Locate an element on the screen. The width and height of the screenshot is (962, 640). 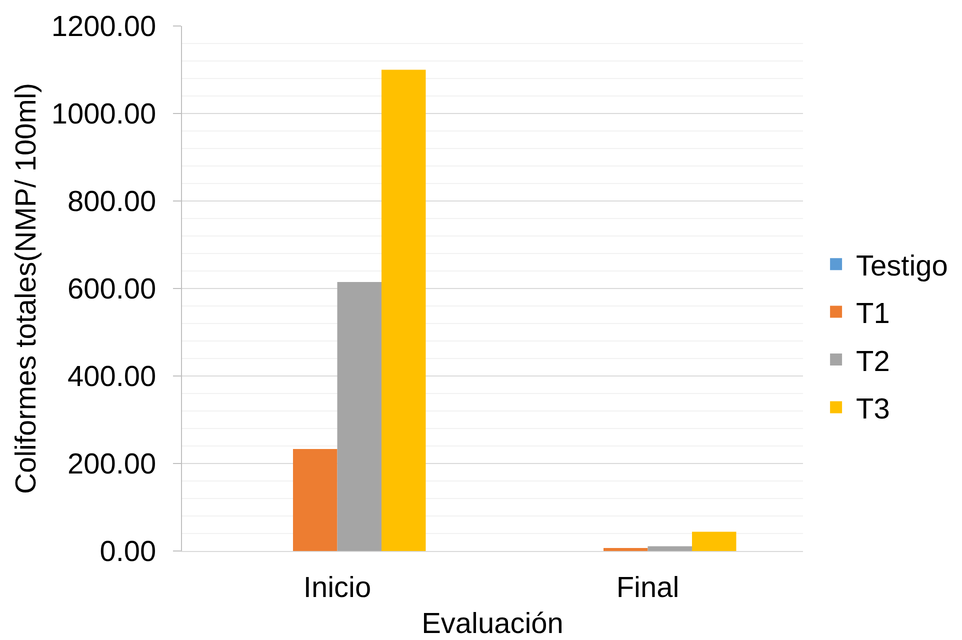
x-axis-title: Evaluación is located at coordinates (493, 624).